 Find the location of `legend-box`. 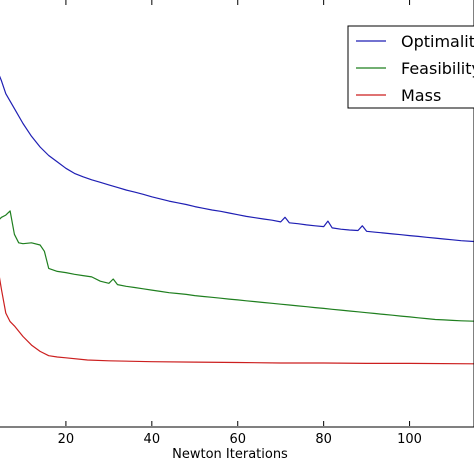

legend-box is located at coordinates (410, 67).